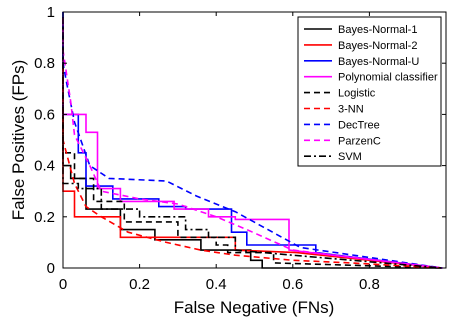 This screenshot has width=457, height=324. What do you see at coordinates (44, 63) in the screenshot?
I see `y-tick-label: 0.8` at bounding box center [44, 63].